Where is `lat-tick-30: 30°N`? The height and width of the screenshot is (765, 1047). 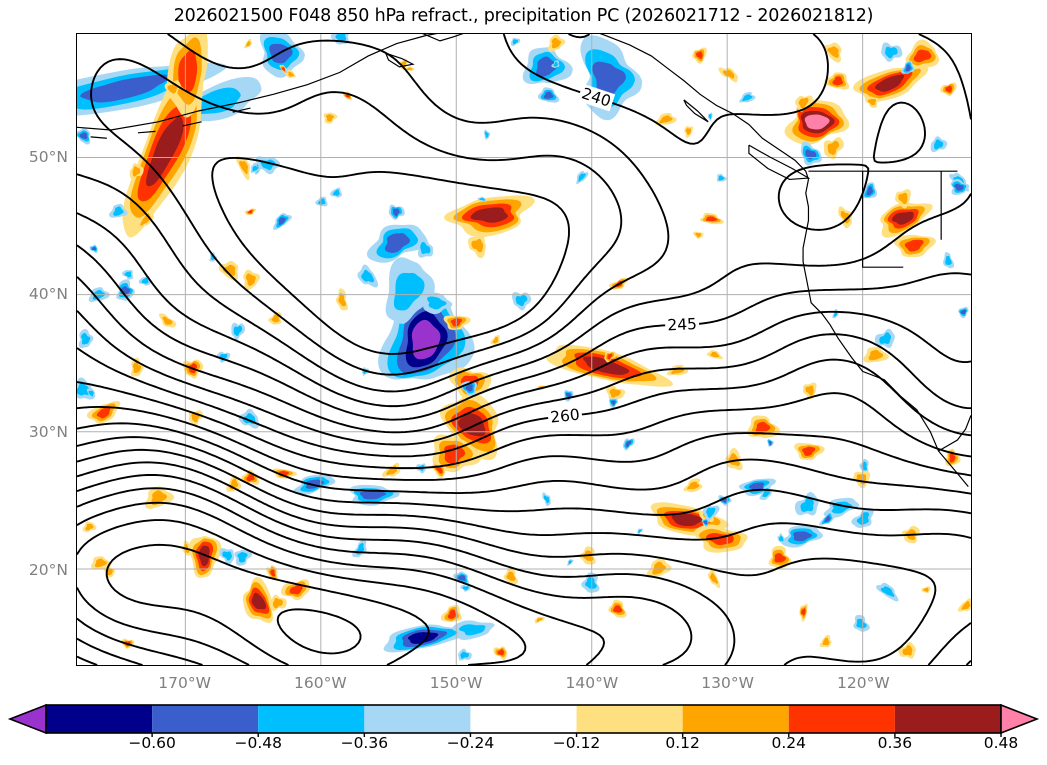 lat-tick-30: 30°N is located at coordinates (48, 432).